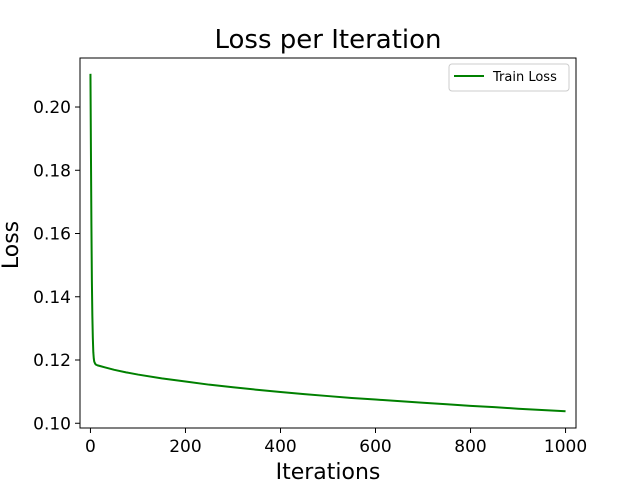 This screenshot has width=640, height=480. Describe the element at coordinates (52, 108) in the screenshot. I see `y-tick-label: 0.20` at that location.